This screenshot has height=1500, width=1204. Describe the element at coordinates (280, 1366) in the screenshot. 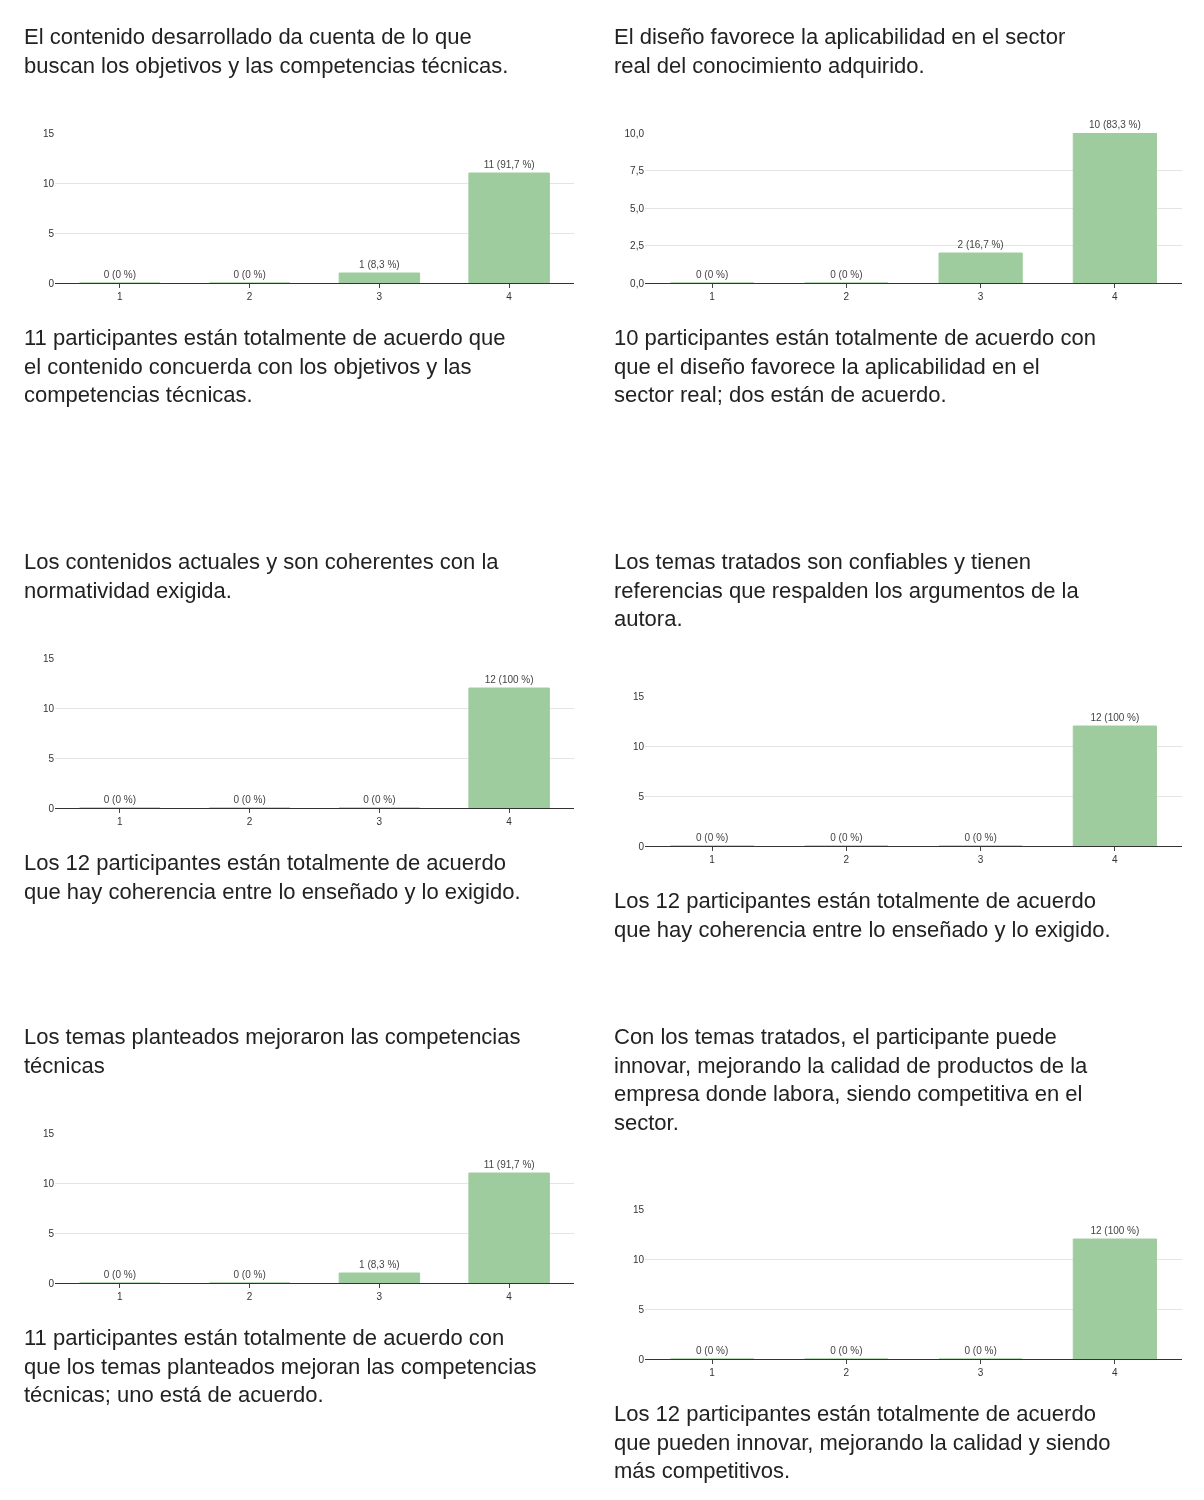

I see `text: 11 participantes están totalmente de acuerdo con que los temas planteados mejoran las competencias técnicas; uno está de acuerdo.` at that location.